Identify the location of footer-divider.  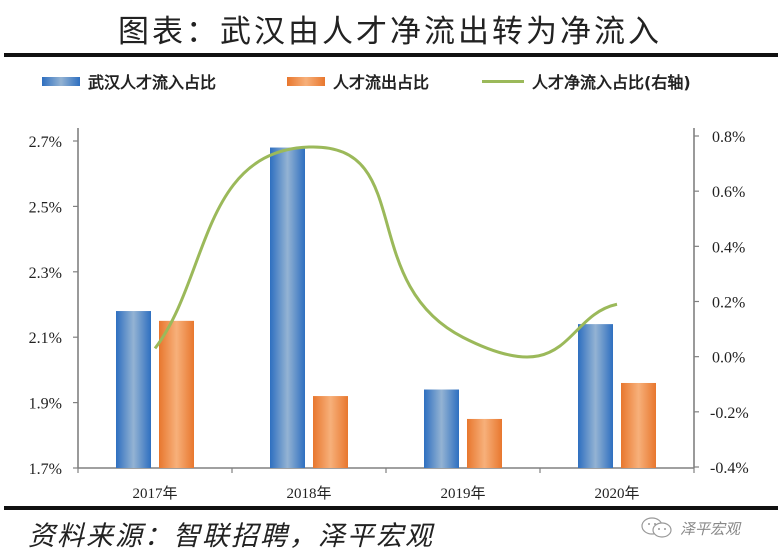
(391, 508).